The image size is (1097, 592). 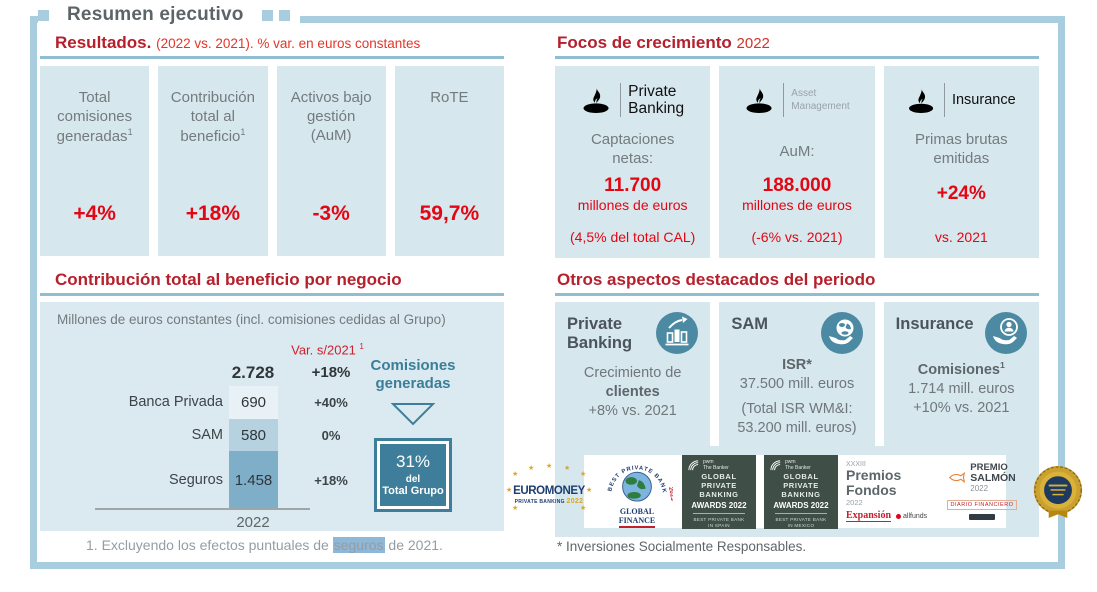 I want to click on title-band: Resumen ejecutivo, so click(x=169, y=15).